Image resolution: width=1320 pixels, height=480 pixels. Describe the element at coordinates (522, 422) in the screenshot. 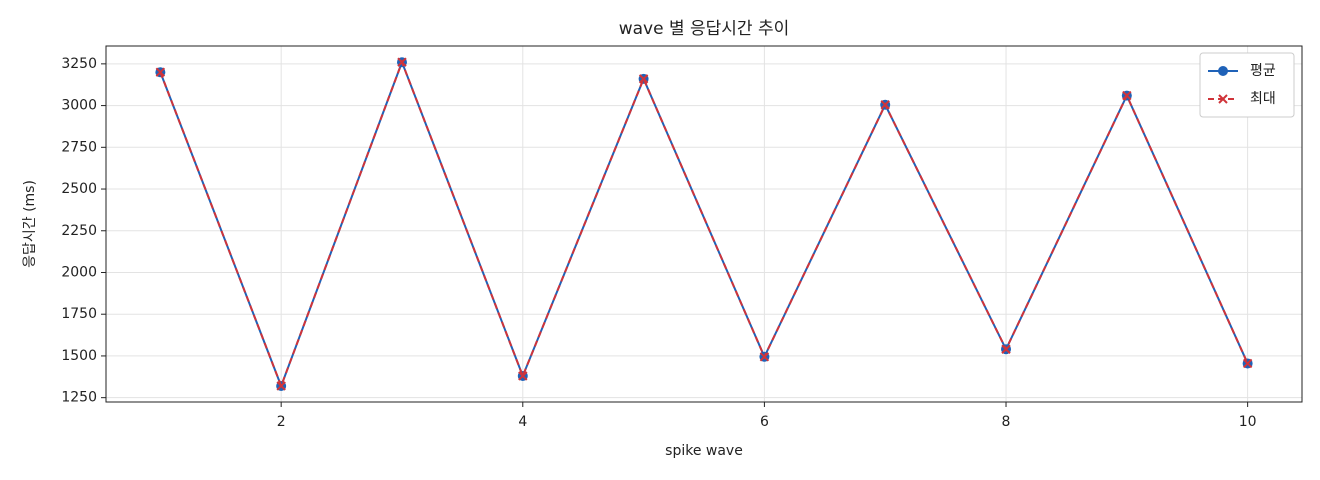

I see `x-tick-label: 4` at that location.